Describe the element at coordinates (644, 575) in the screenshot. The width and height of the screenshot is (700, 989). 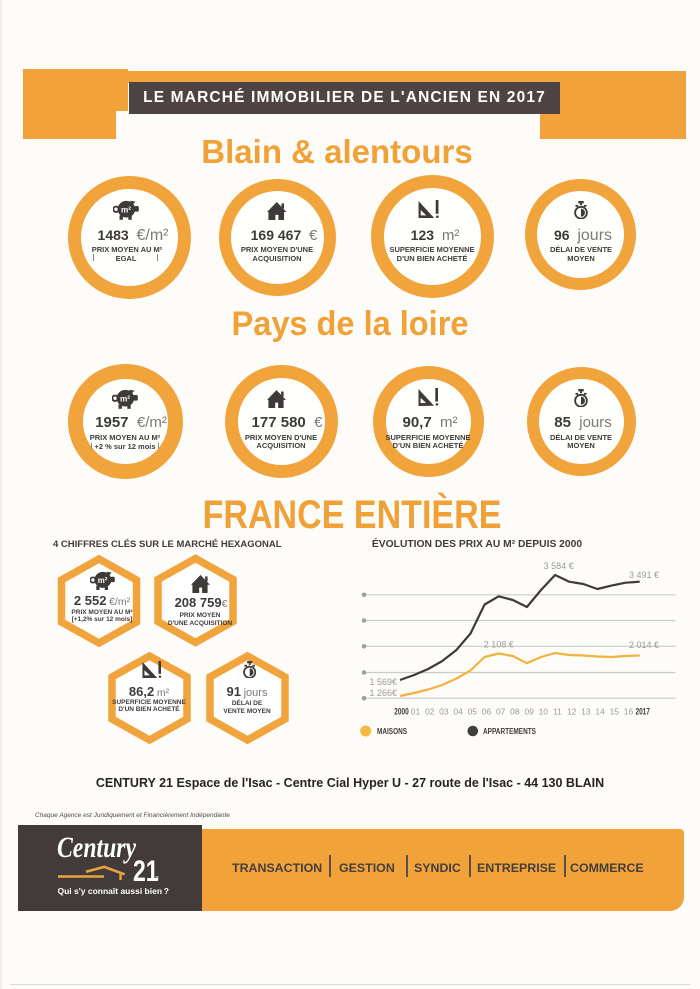
I see `svg-text: 3 491 €` at that location.